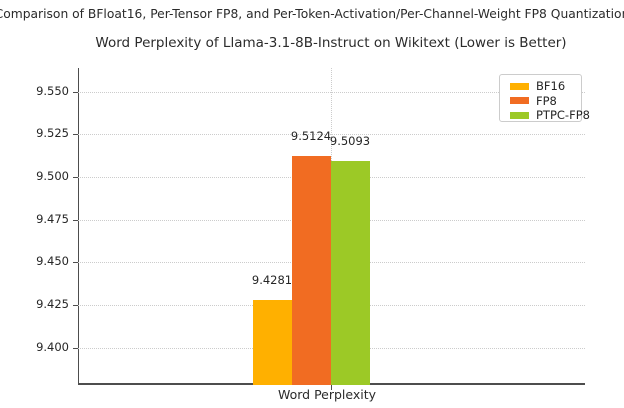 This screenshot has height=408, width=624. What do you see at coordinates (52, 261) in the screenshot?
I see `y-tick-label: 9.450` at bounding box center [52, 261].